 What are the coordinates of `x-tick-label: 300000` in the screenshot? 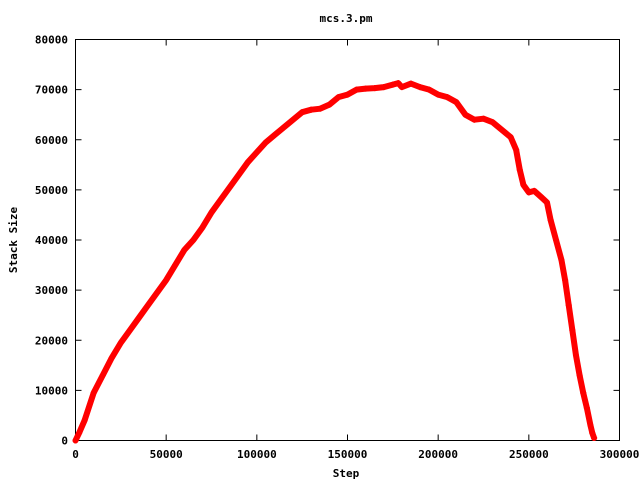 It's located at (620, 454).